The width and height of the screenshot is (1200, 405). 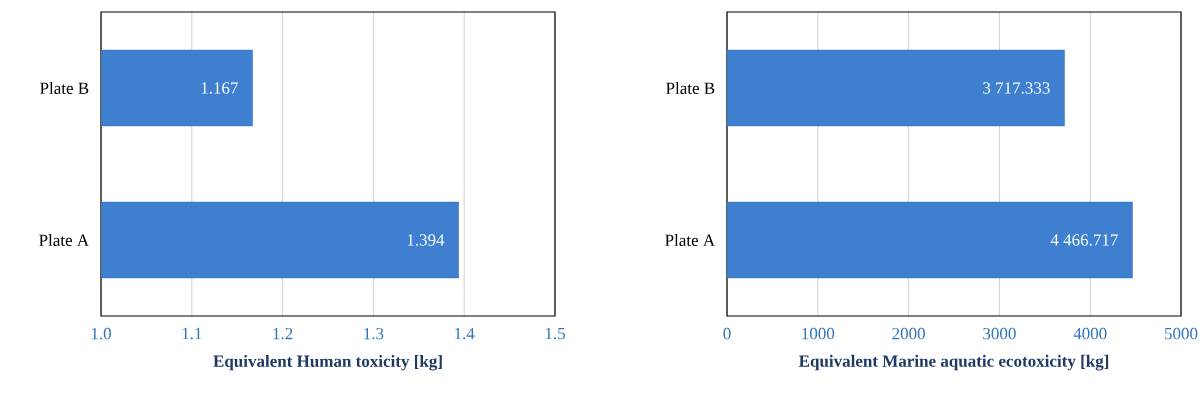 I want to click on data-label: 4 466.717, so click(x=1084, y=240).